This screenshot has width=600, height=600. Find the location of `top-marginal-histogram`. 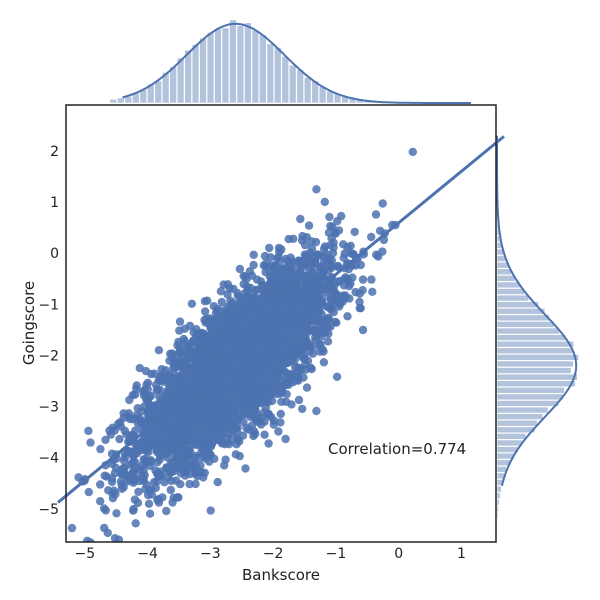

top-marginal-histogram is located at coordinates (290, 61).